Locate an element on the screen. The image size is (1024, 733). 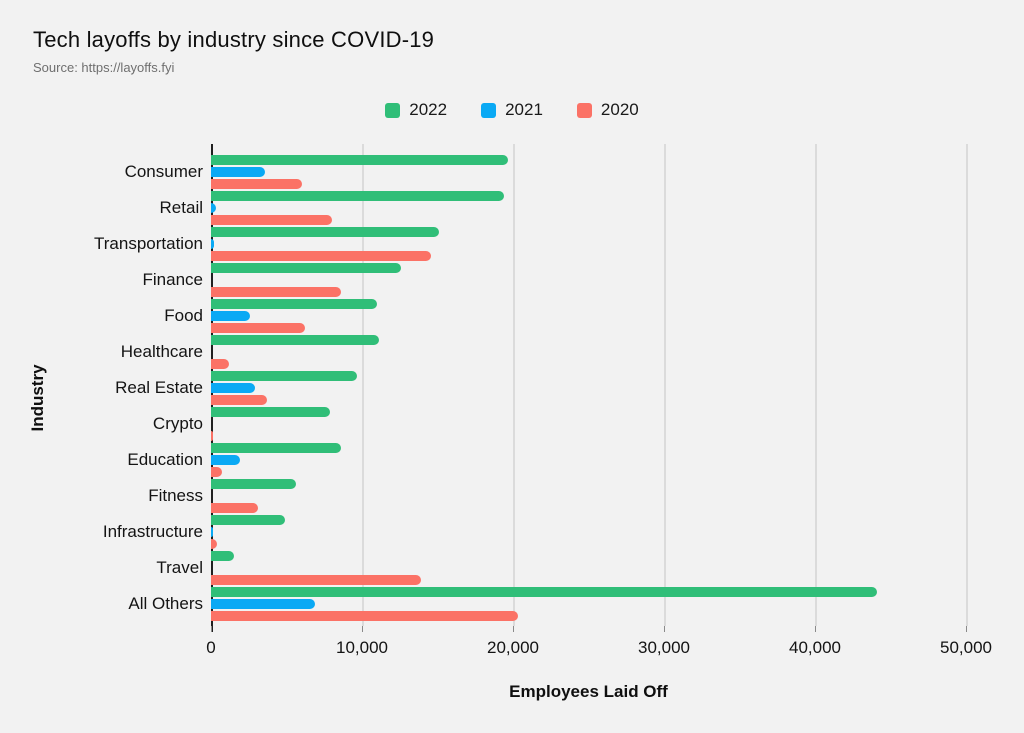
bar-infrastructure-2021 is located at coordinates (212, 532).